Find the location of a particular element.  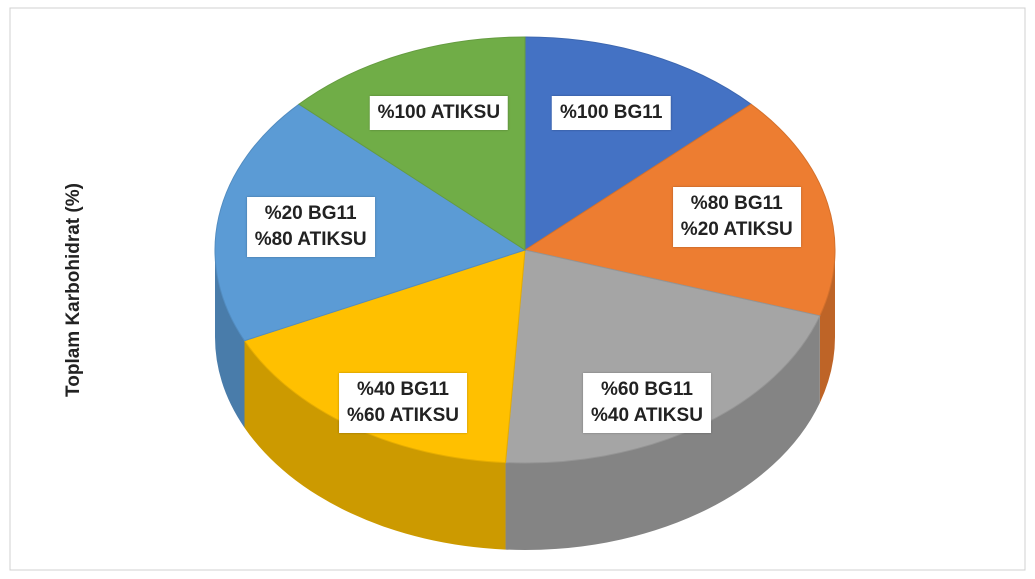

slice-label: %100 BG11 is located at coordinates (611, 113).